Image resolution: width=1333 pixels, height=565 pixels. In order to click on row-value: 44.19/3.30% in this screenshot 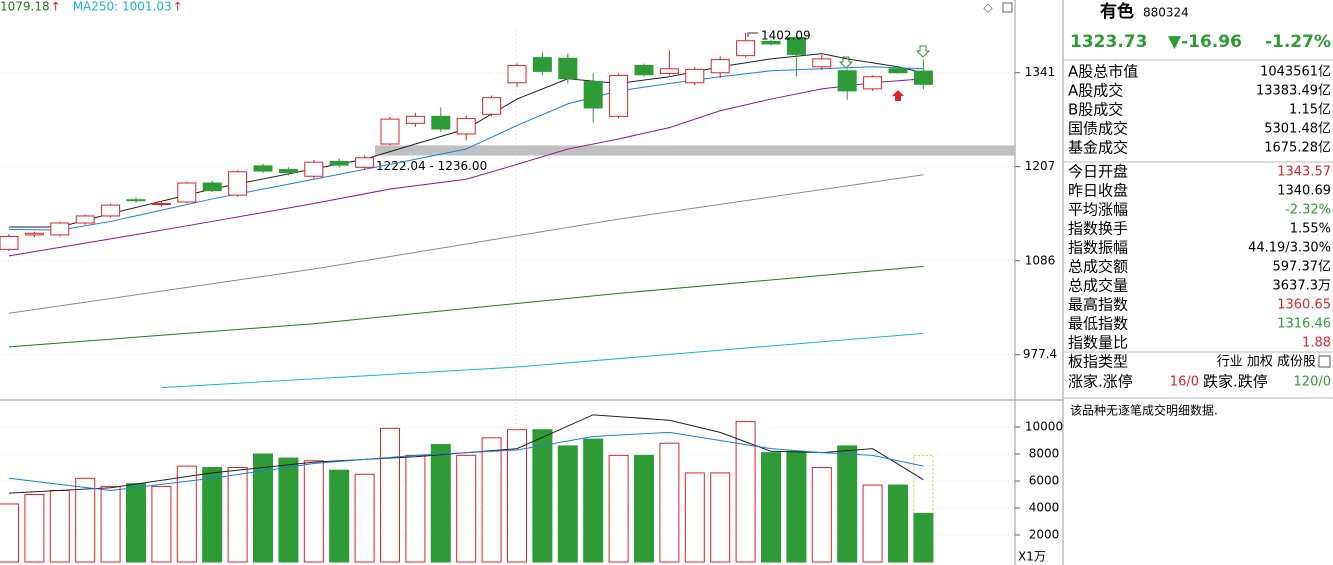, I will do `click(1289, 248)`.